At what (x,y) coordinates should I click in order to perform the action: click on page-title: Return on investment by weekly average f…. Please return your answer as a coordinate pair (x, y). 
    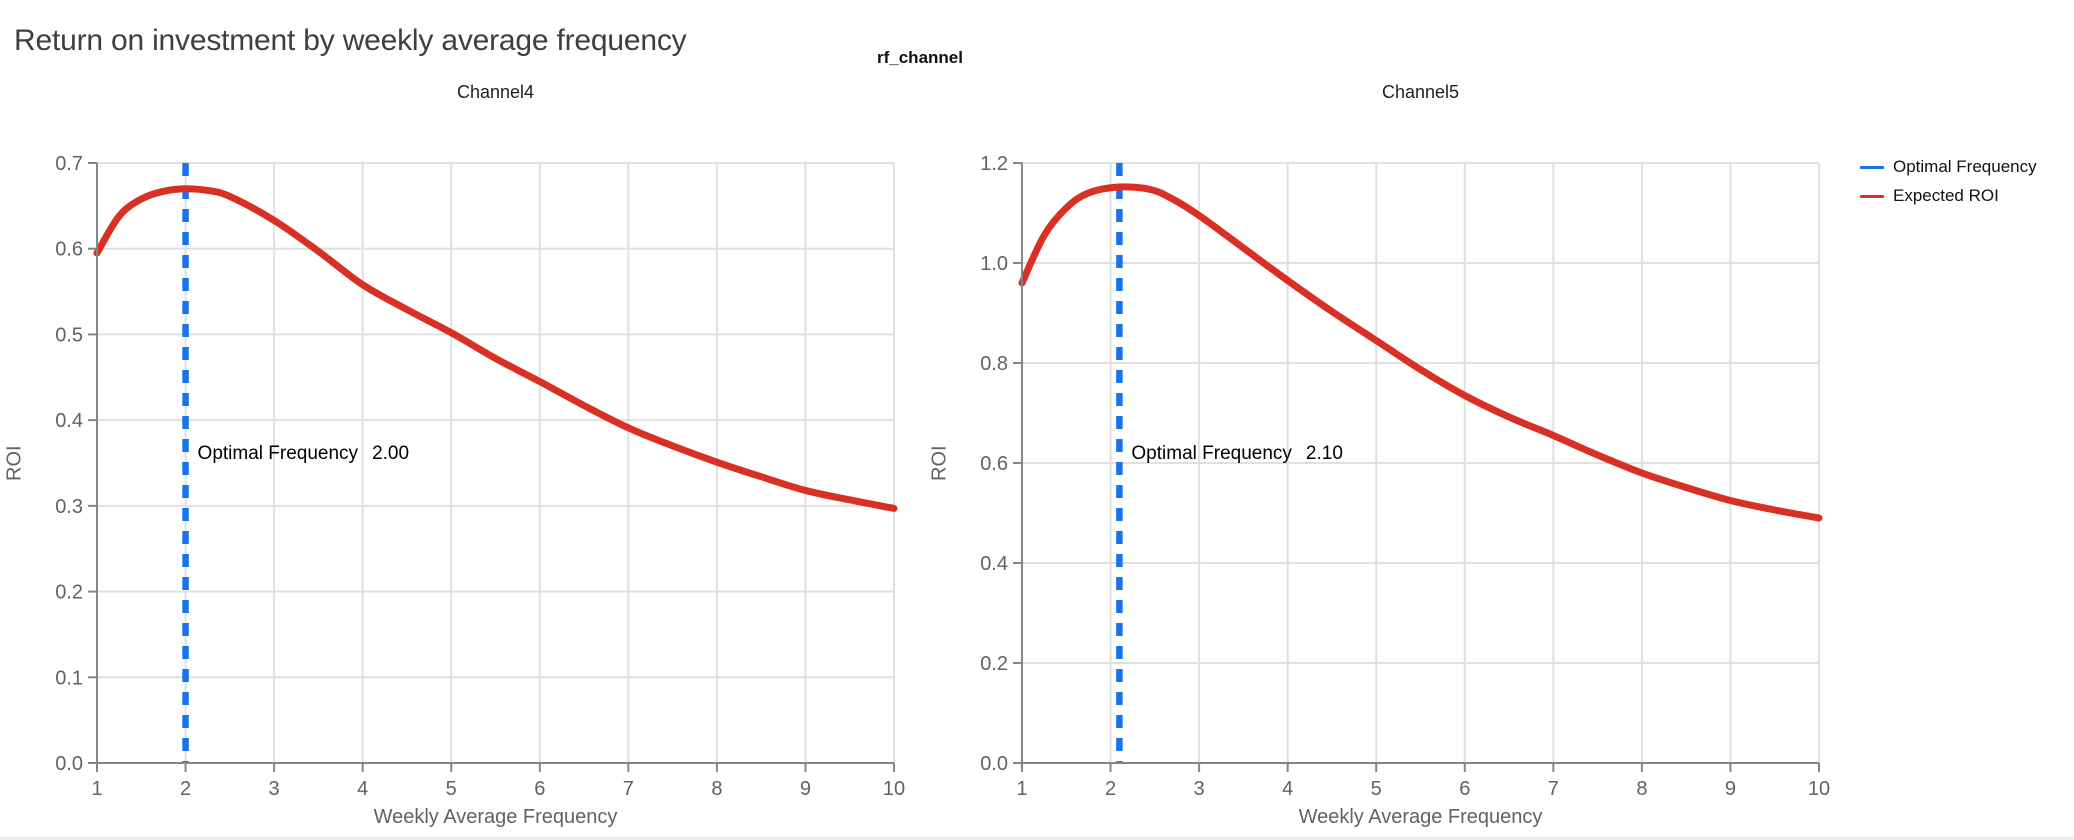
    Looking at the image, I should click on (350, 41).